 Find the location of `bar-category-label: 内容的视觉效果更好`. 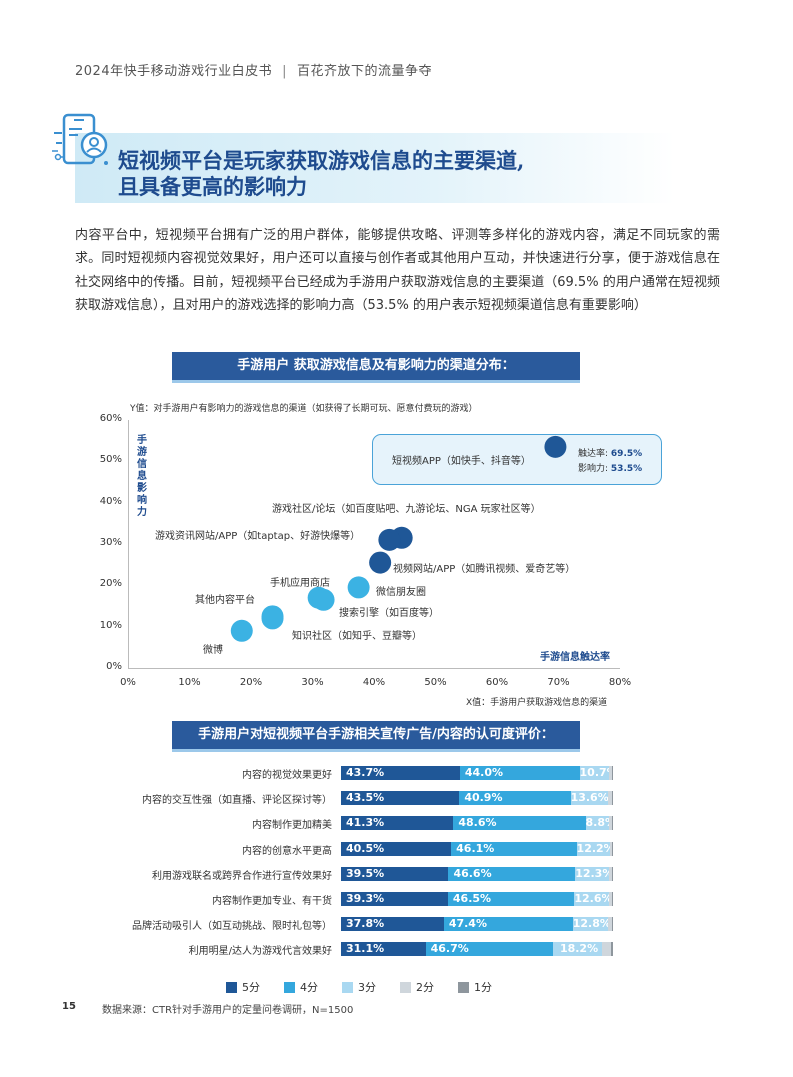

bar-category-label: 内容的视觉效果更好 is located at coordinates (287, 775).